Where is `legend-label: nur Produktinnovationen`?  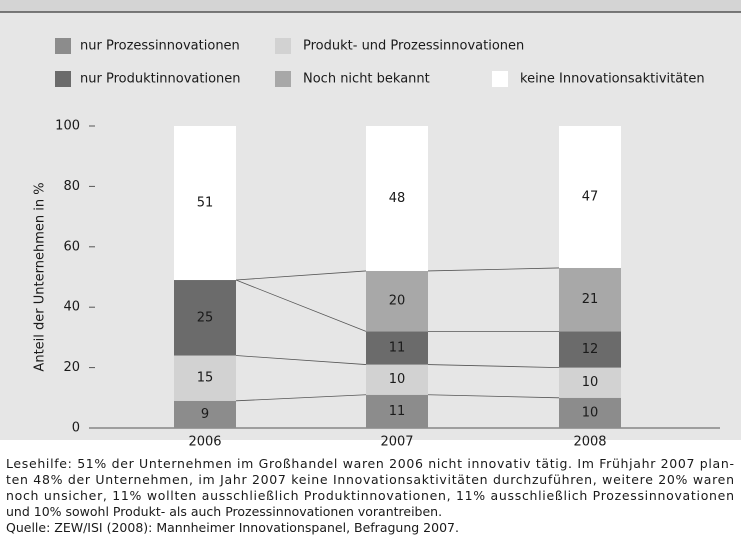 legend-label: nur Produktinnovationen is located at coordinates (160, 79).